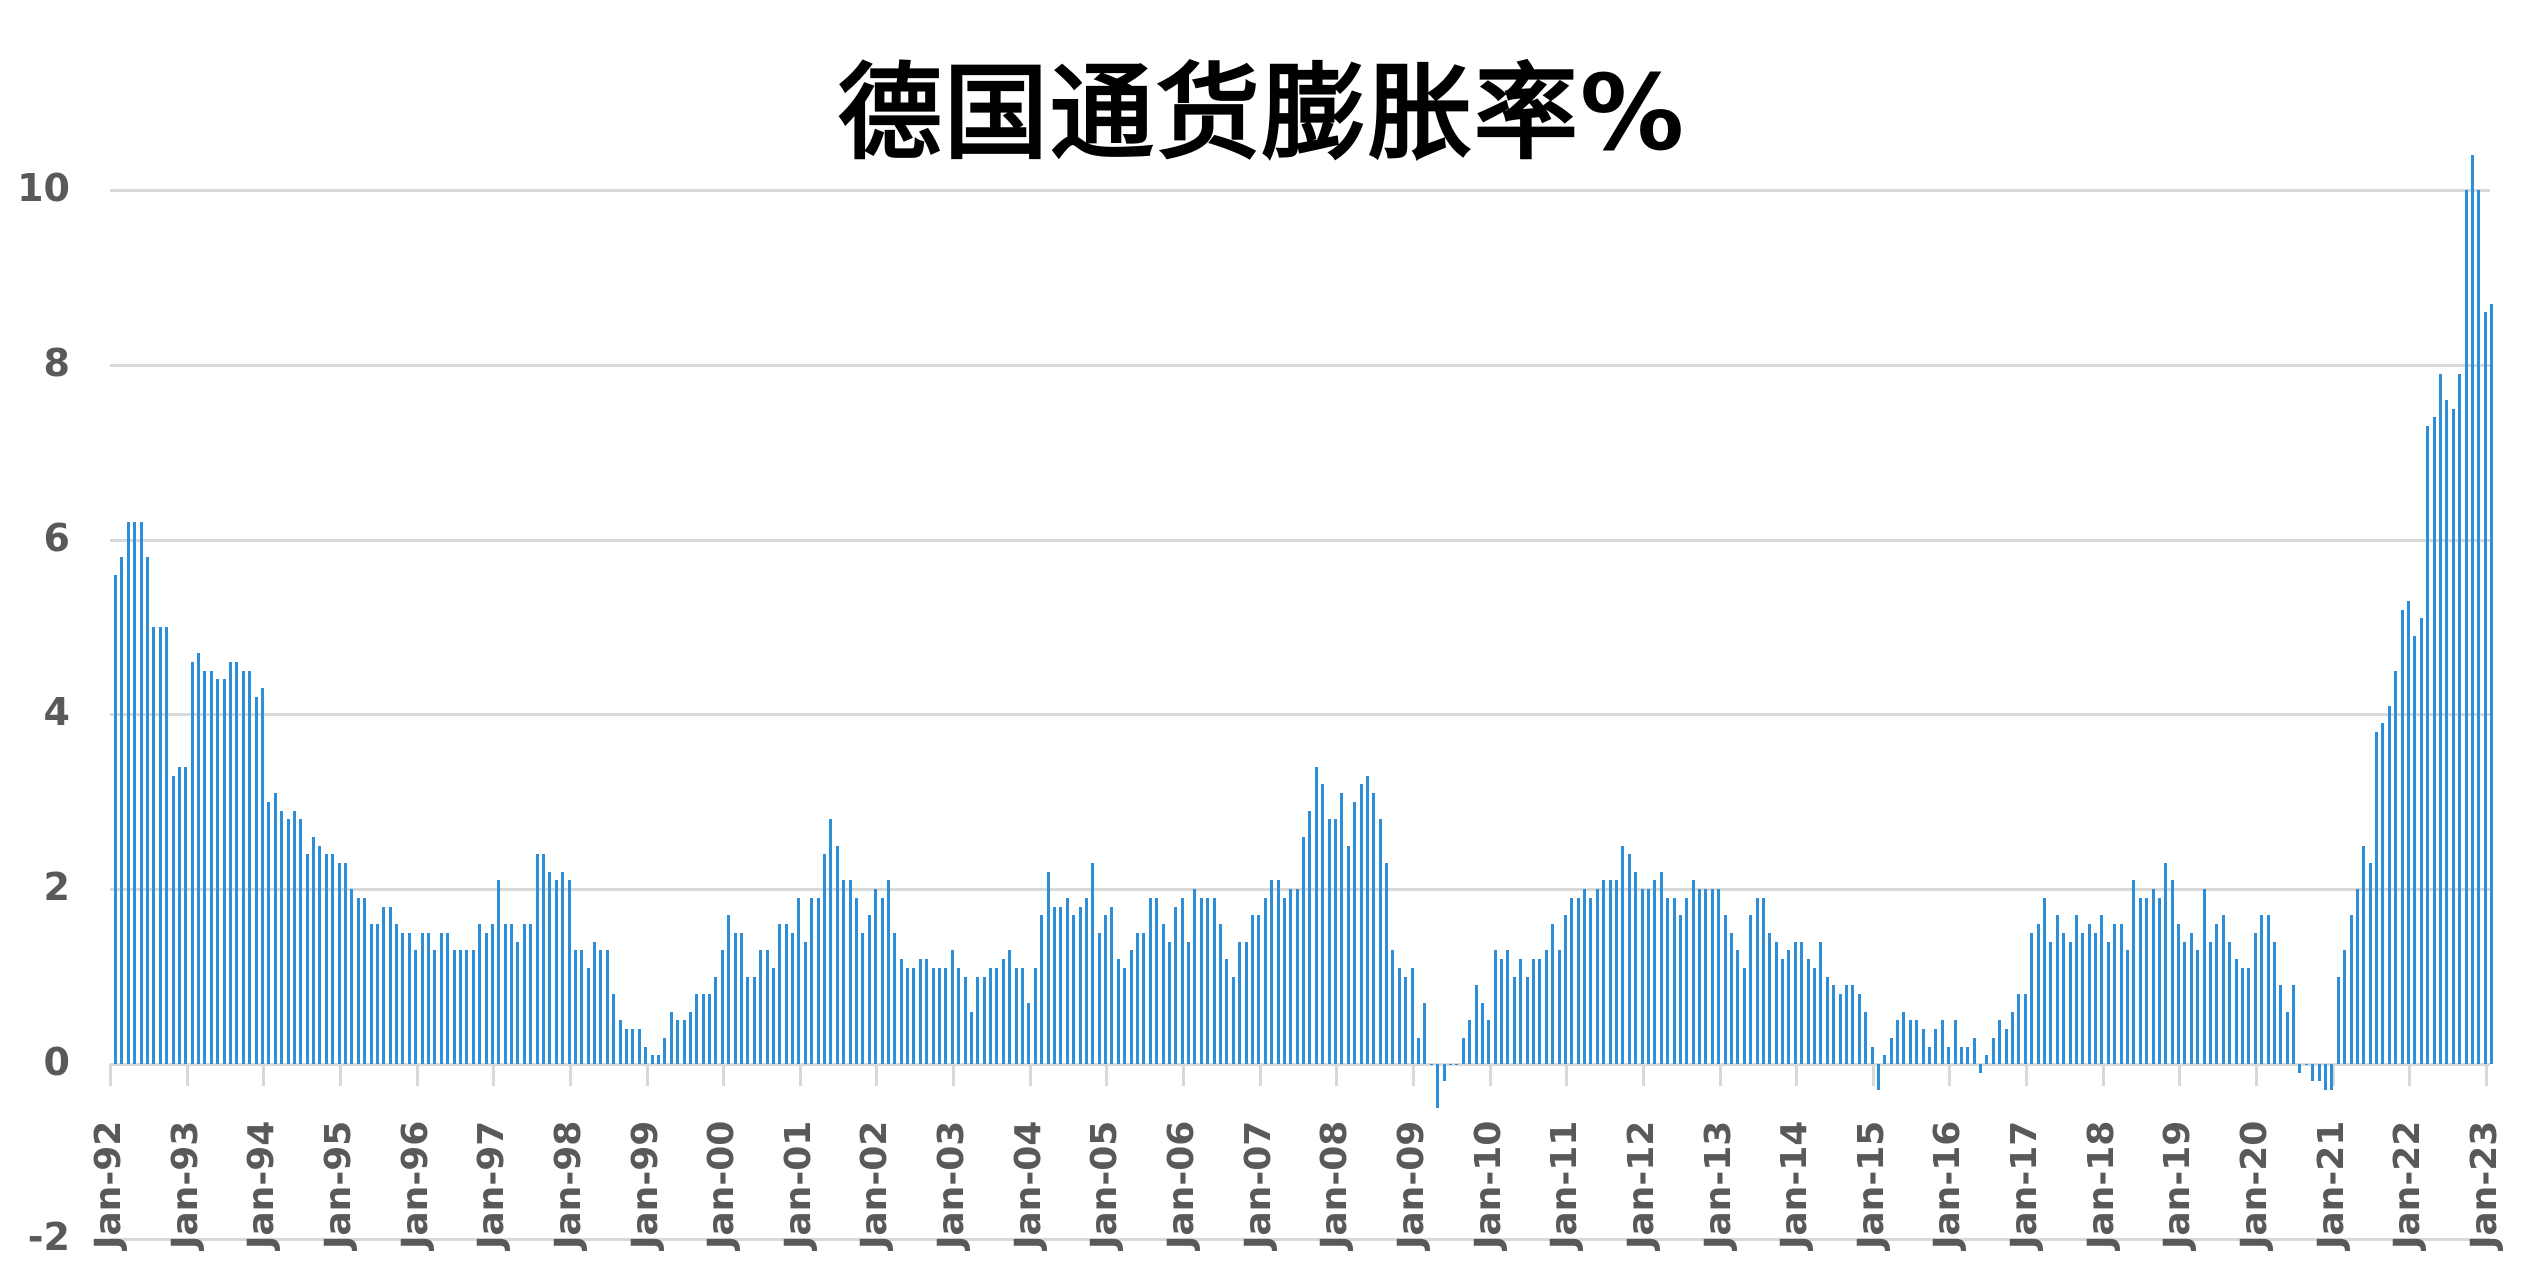 Image resolution: width=2524 pixels, height=1280 pixels. What do you see at coordinates (1028, 1184) in the screenshot?
I see `x-axis-label: Jan-04` at bounding box center [1028, 1184].